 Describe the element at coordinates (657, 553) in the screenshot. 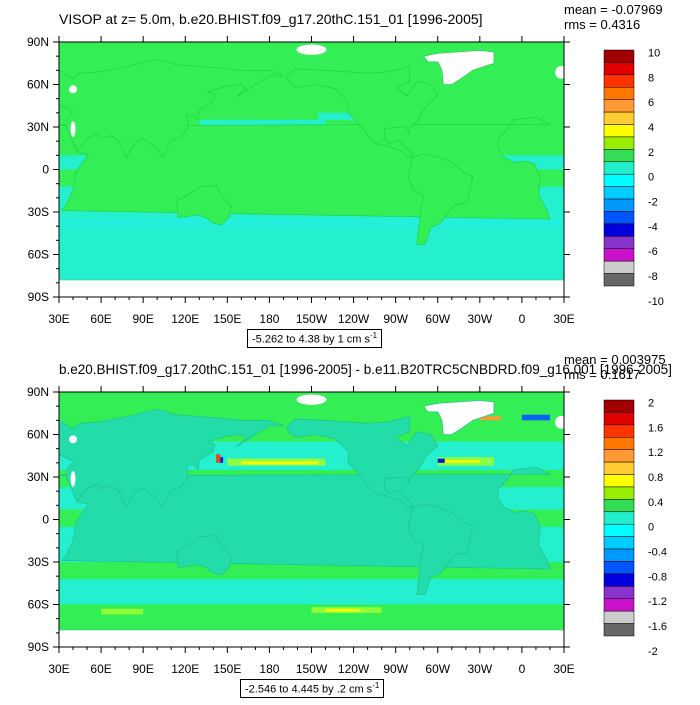

I see `colorbar-label: -0.4` at that location.